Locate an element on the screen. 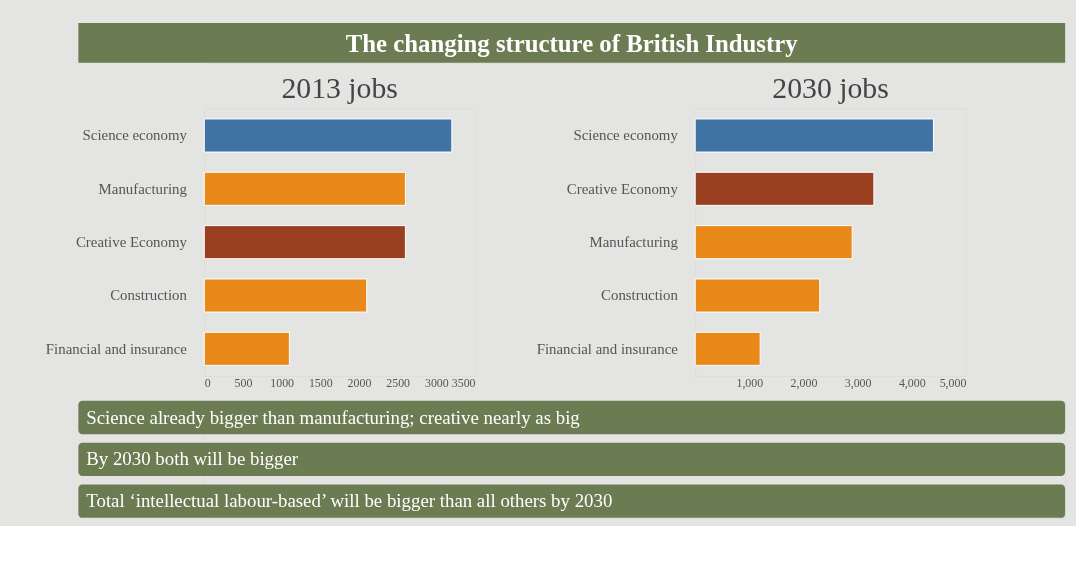 This screenshot has height=561, width=1076. chart-title: 2030 jobs is located at coordinates (830, 88).